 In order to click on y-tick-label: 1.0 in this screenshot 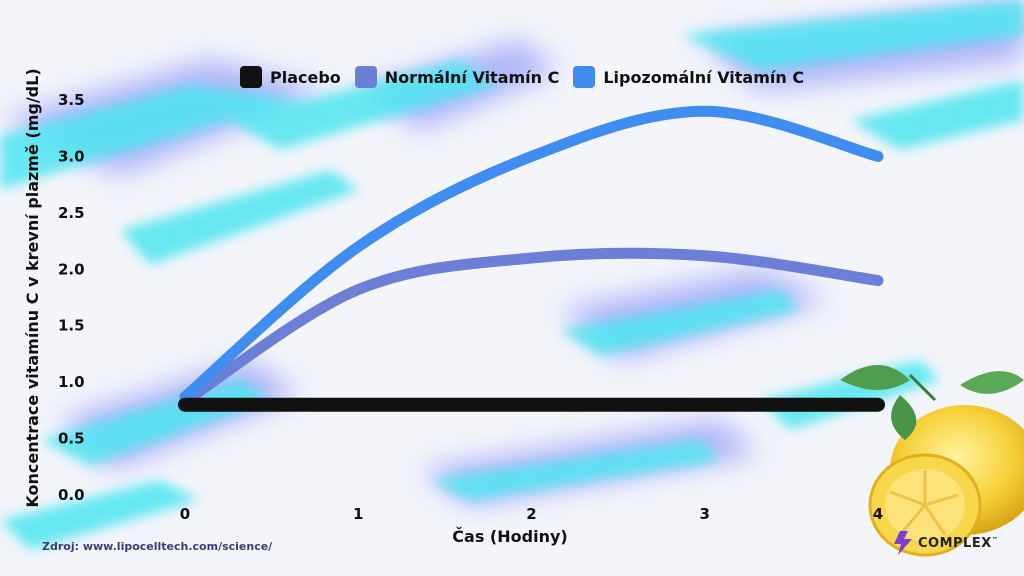, I will do `click(71, 382)`.